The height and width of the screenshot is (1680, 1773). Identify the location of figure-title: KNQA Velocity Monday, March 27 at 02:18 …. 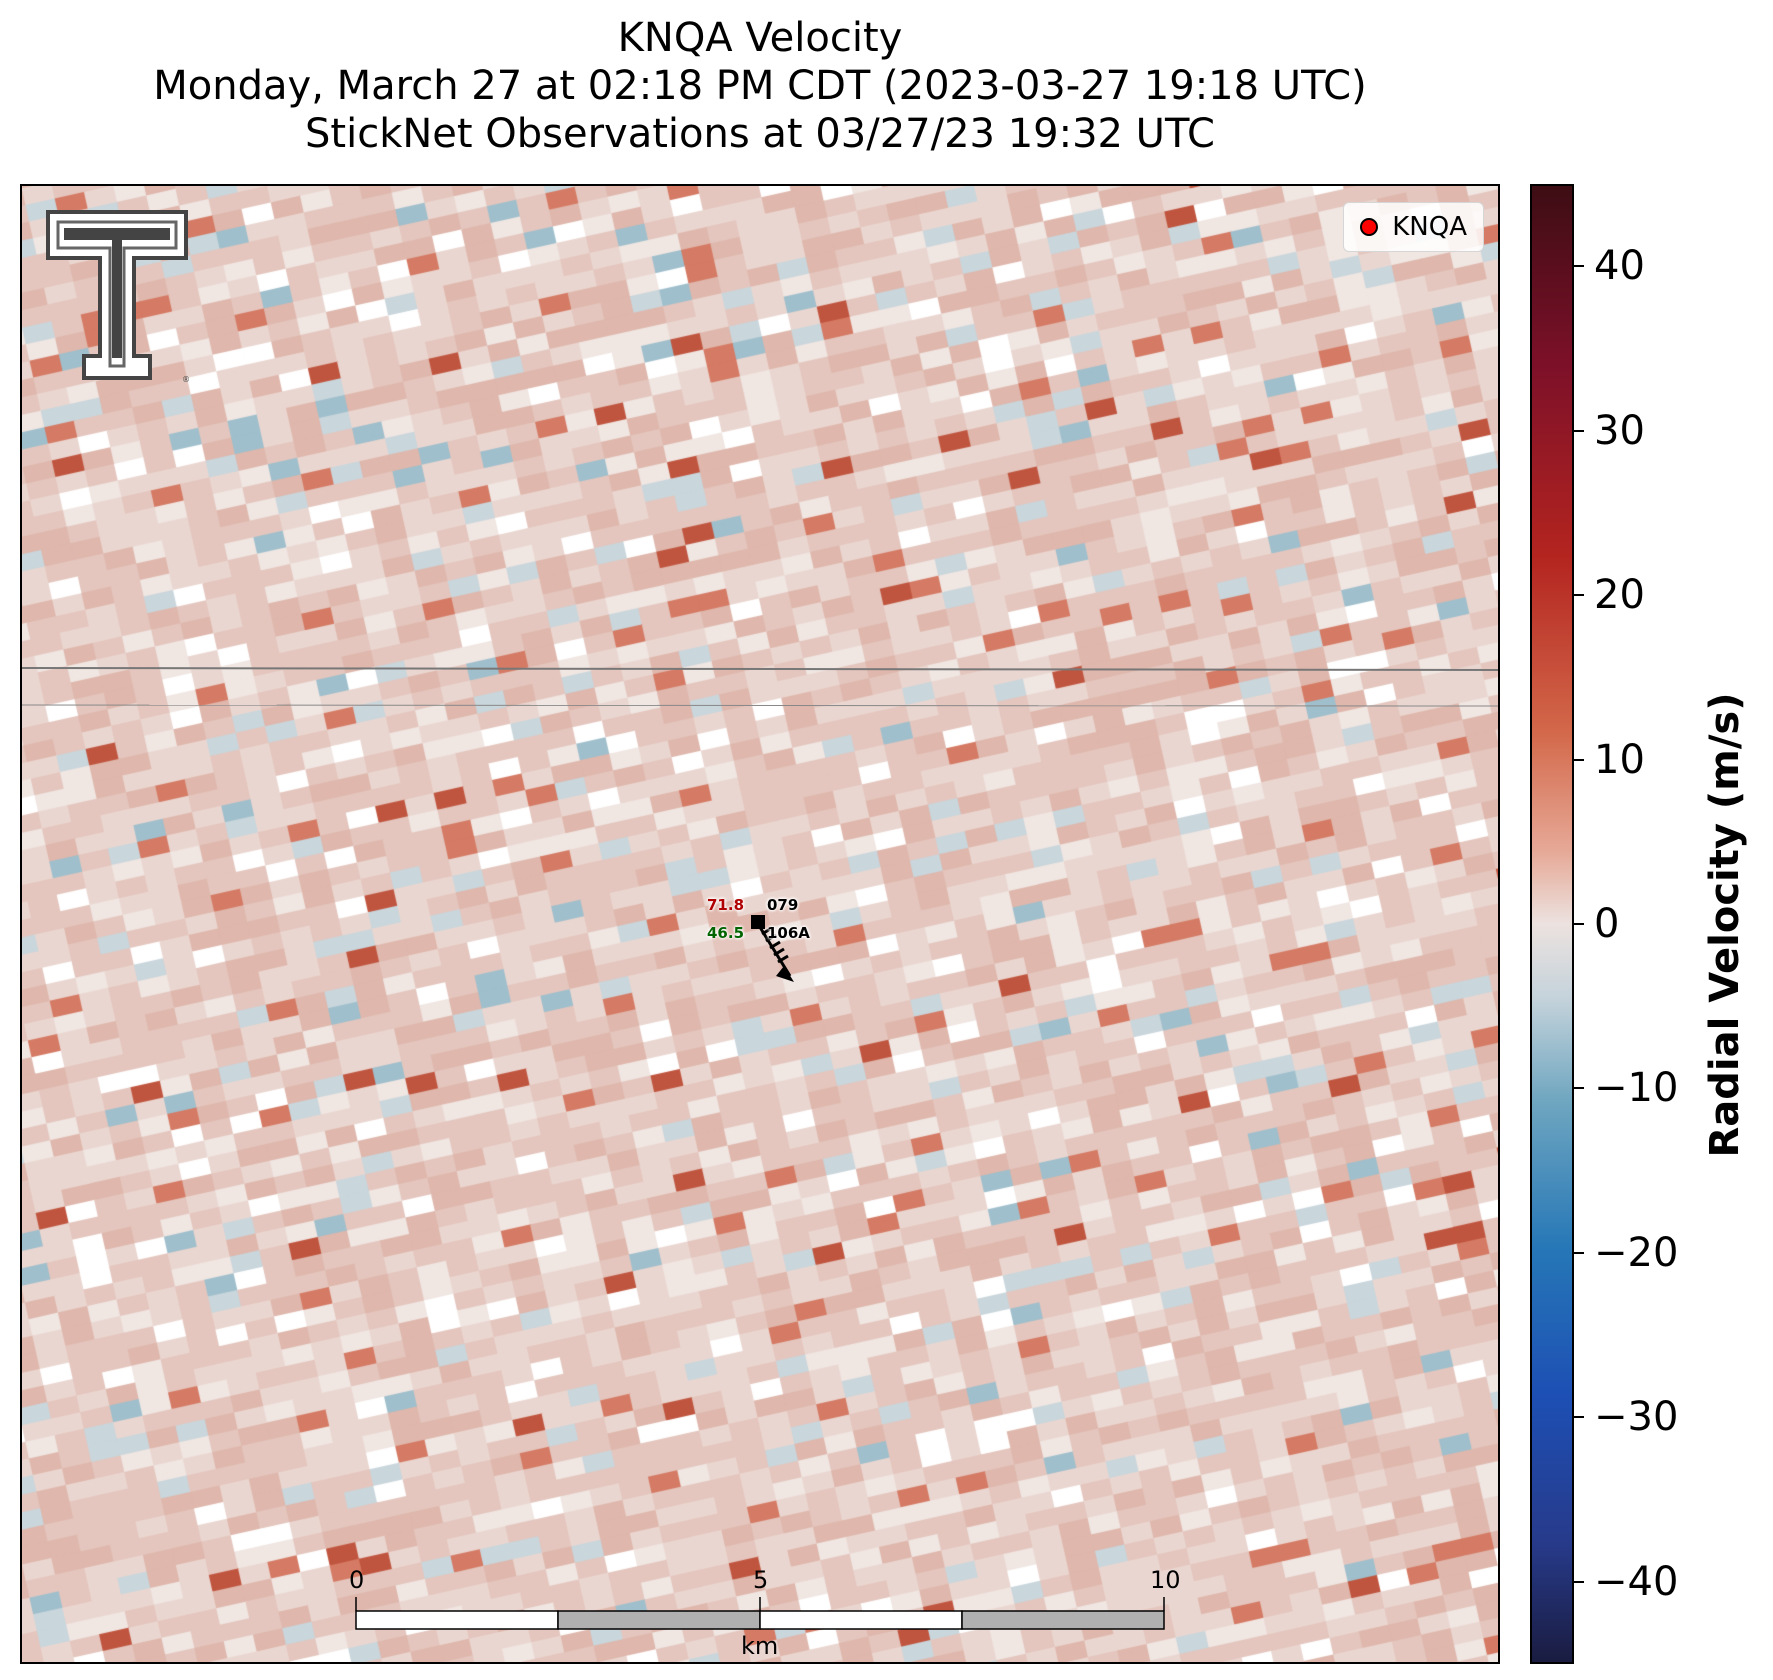
(760, 86).